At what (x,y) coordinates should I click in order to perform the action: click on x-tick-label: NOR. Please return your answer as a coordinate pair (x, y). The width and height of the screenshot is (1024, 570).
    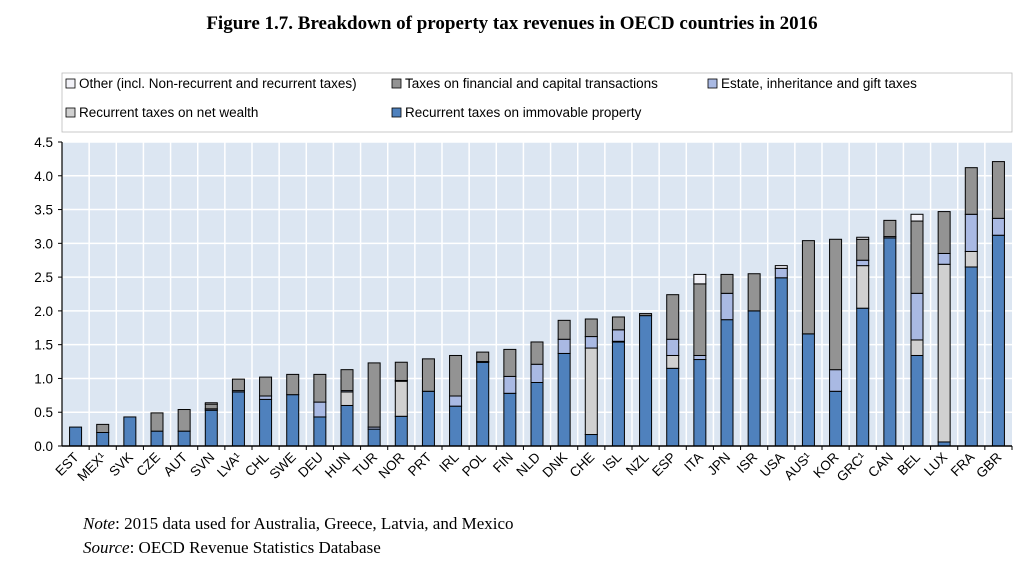
    Looking at the image, I should click on (392, 465).